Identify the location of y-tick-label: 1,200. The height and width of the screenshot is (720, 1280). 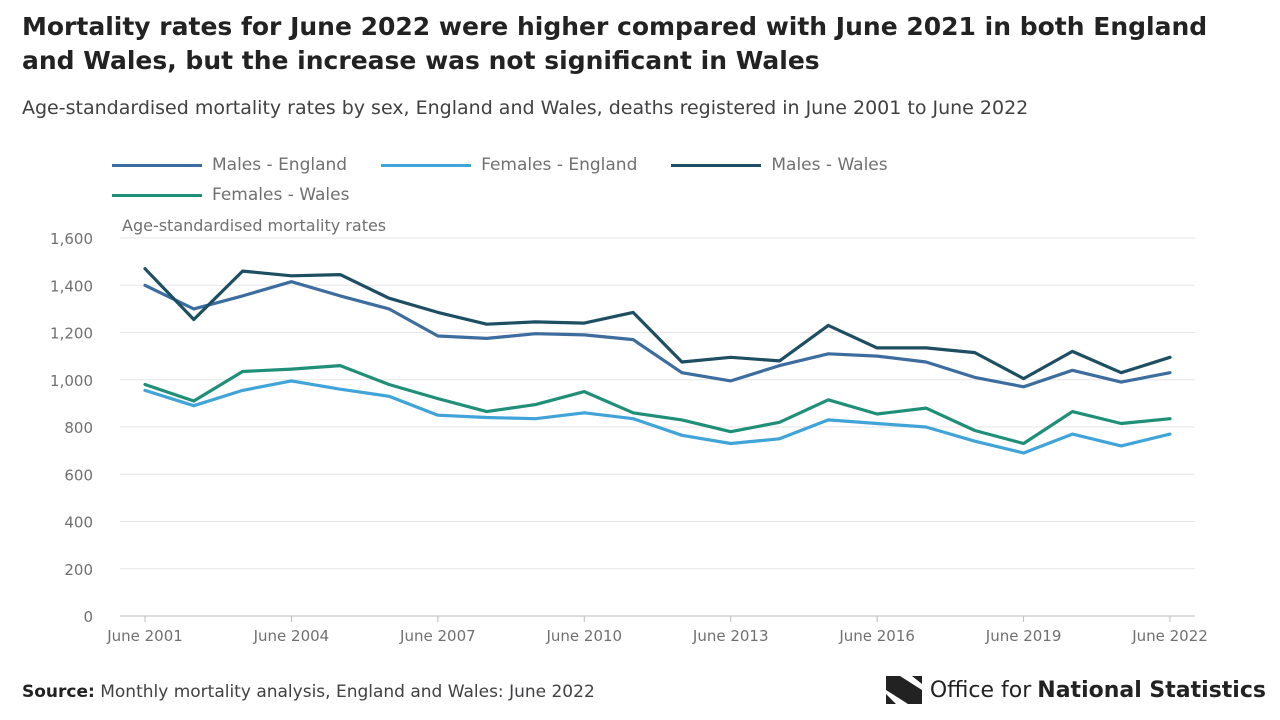
(71, 334).